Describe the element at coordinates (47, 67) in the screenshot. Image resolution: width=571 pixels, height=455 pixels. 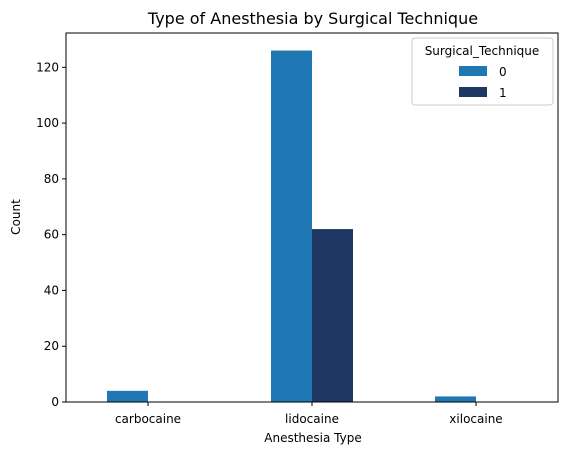
I see `y-tick-label: 120` at that location.